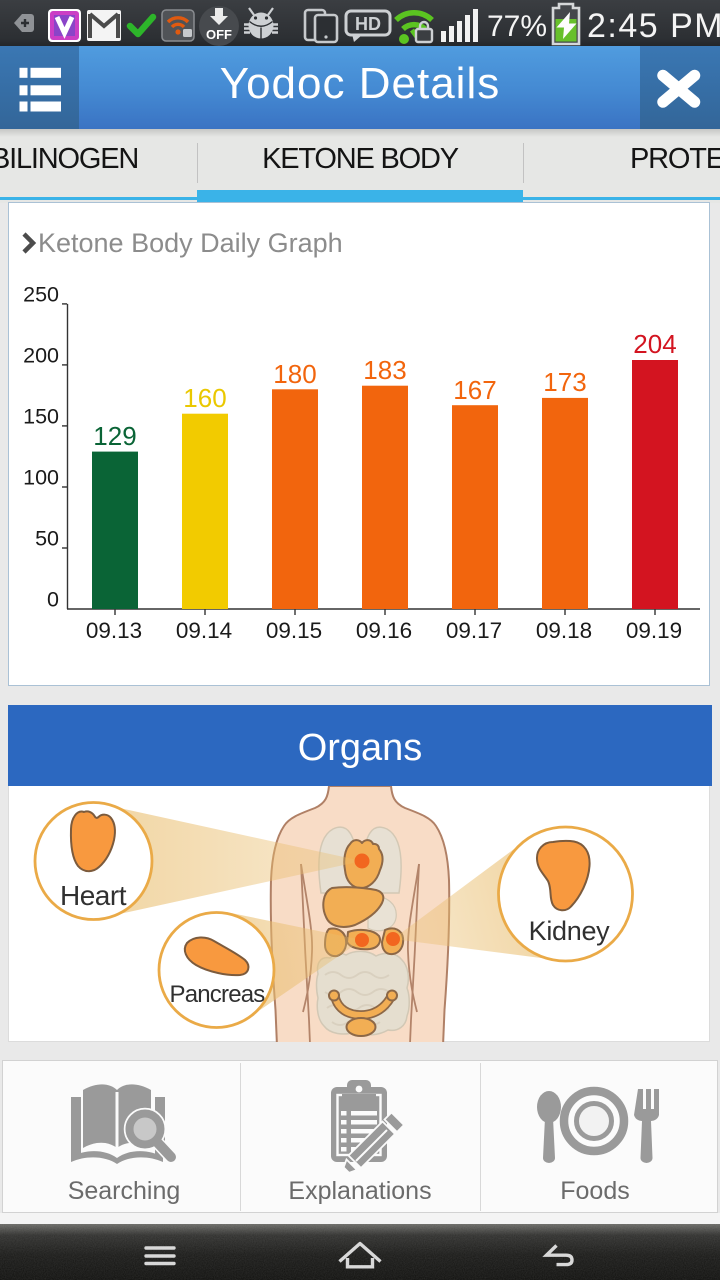 The height and width of the screenshot is (1280, 720). I want to click on svg-text: 09.19, so click(654, 630).